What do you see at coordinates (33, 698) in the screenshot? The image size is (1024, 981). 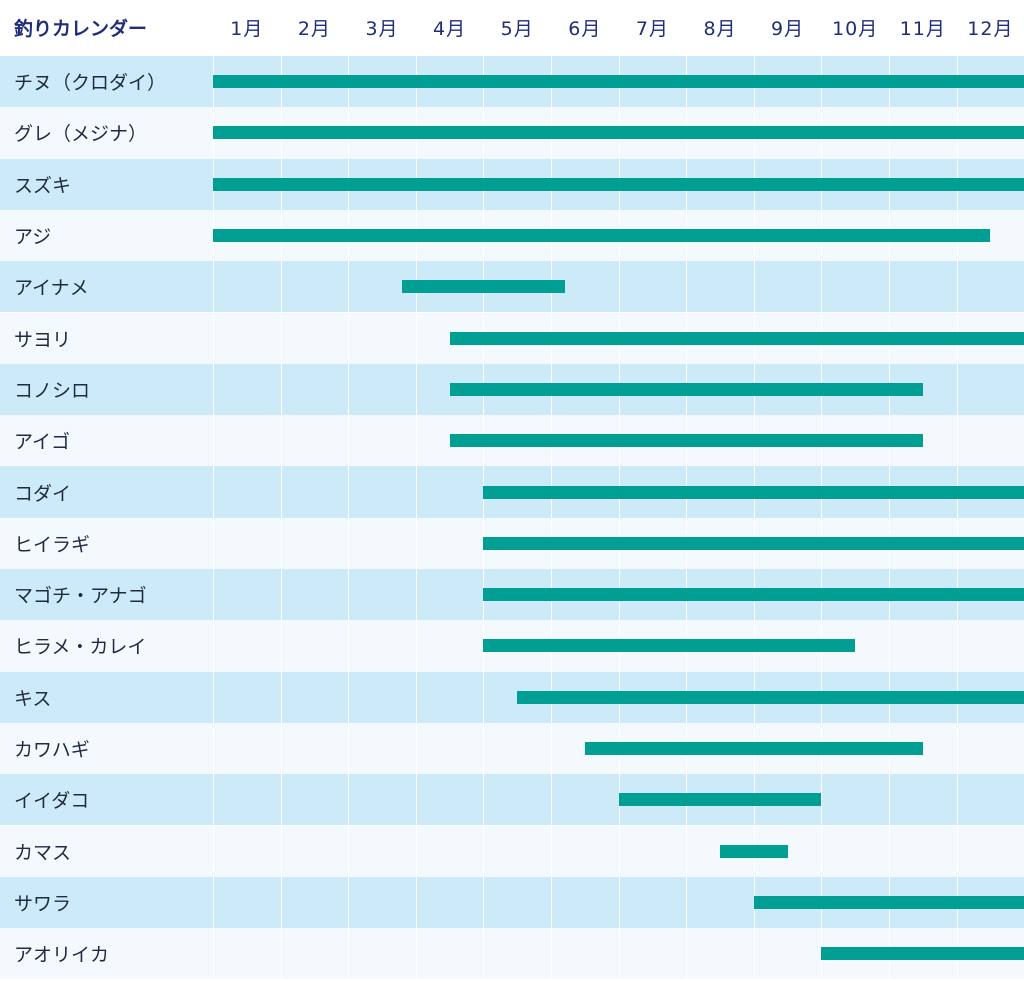 I see `fish-name-label: キス` at bounding box center [33, 698].